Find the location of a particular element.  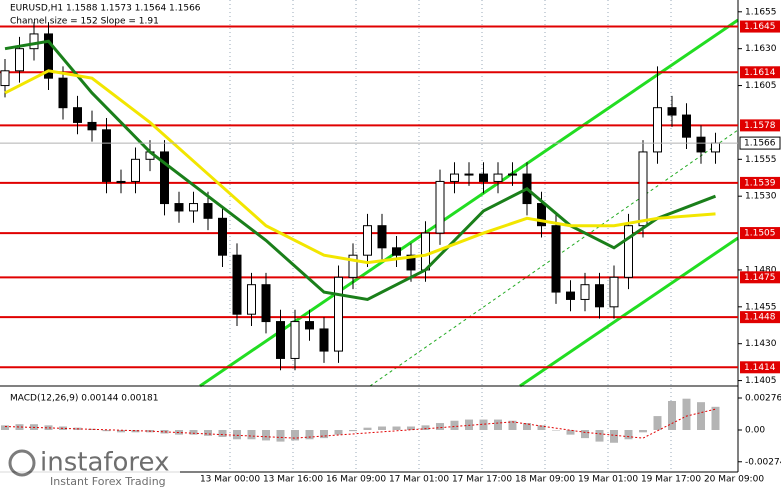

watermark-bg is located at coordinates (90, 466).